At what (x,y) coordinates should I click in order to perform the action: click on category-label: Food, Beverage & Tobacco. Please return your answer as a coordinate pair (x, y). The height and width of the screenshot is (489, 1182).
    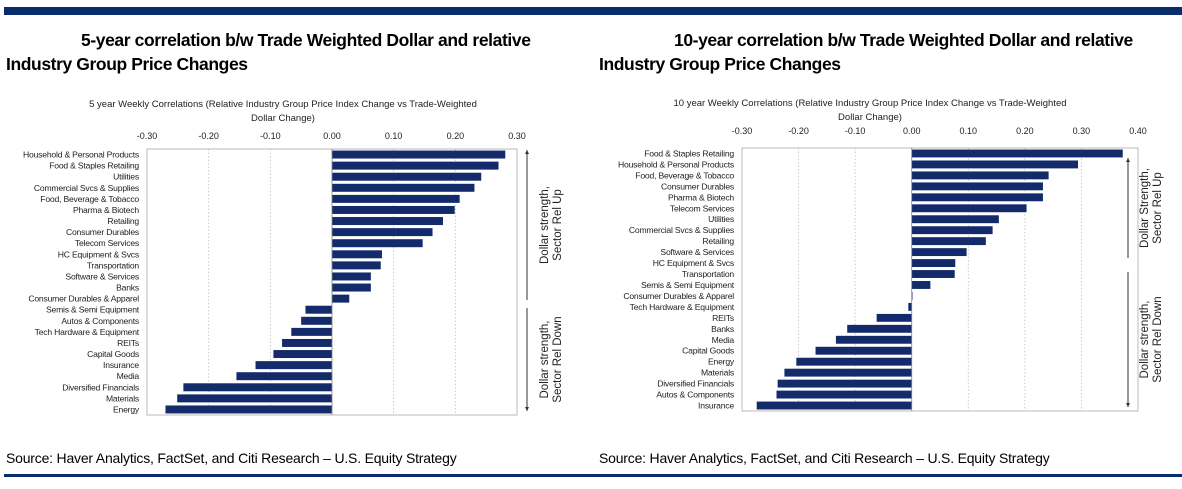
    Looking at the image, I should click on (684, 175).